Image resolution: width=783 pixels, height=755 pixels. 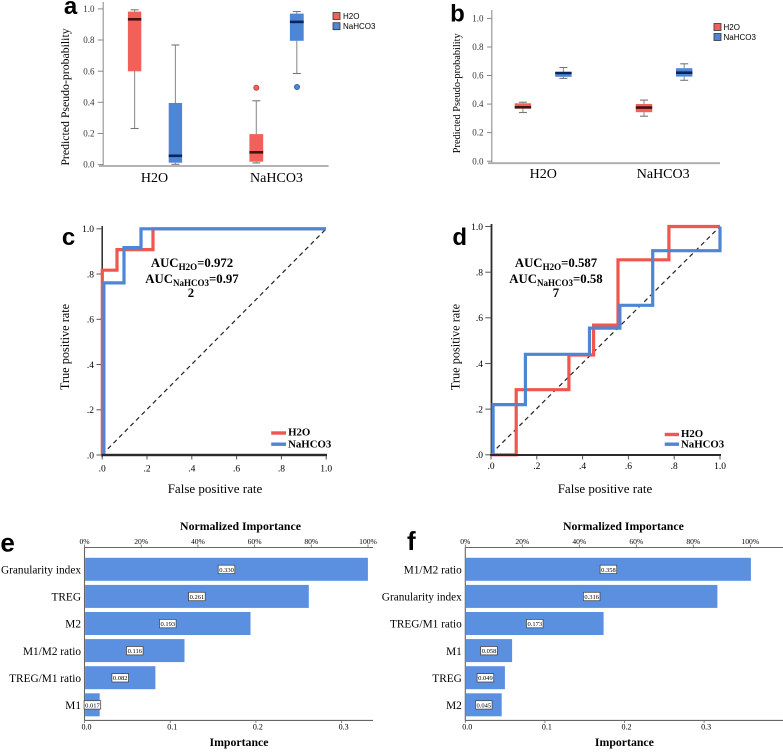 I want to click on svg-text: AUCH2O=0.587, so click(x=556, y=264).